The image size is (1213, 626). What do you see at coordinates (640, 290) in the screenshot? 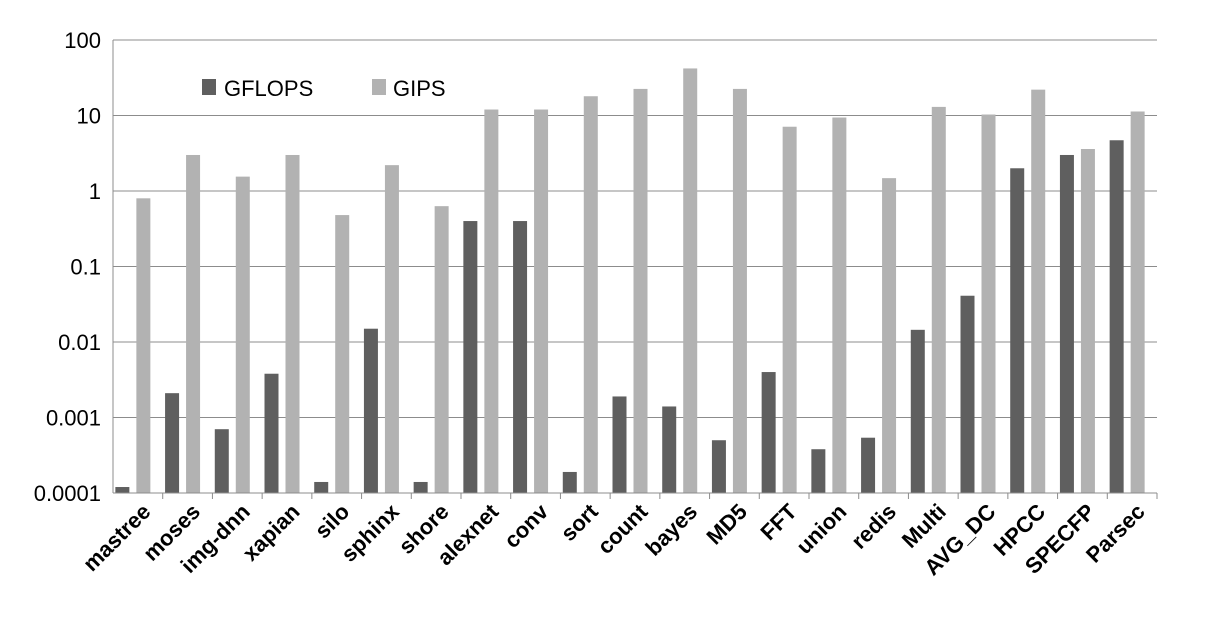
I see `bar-gips-count` at bounding box center [640, 290].